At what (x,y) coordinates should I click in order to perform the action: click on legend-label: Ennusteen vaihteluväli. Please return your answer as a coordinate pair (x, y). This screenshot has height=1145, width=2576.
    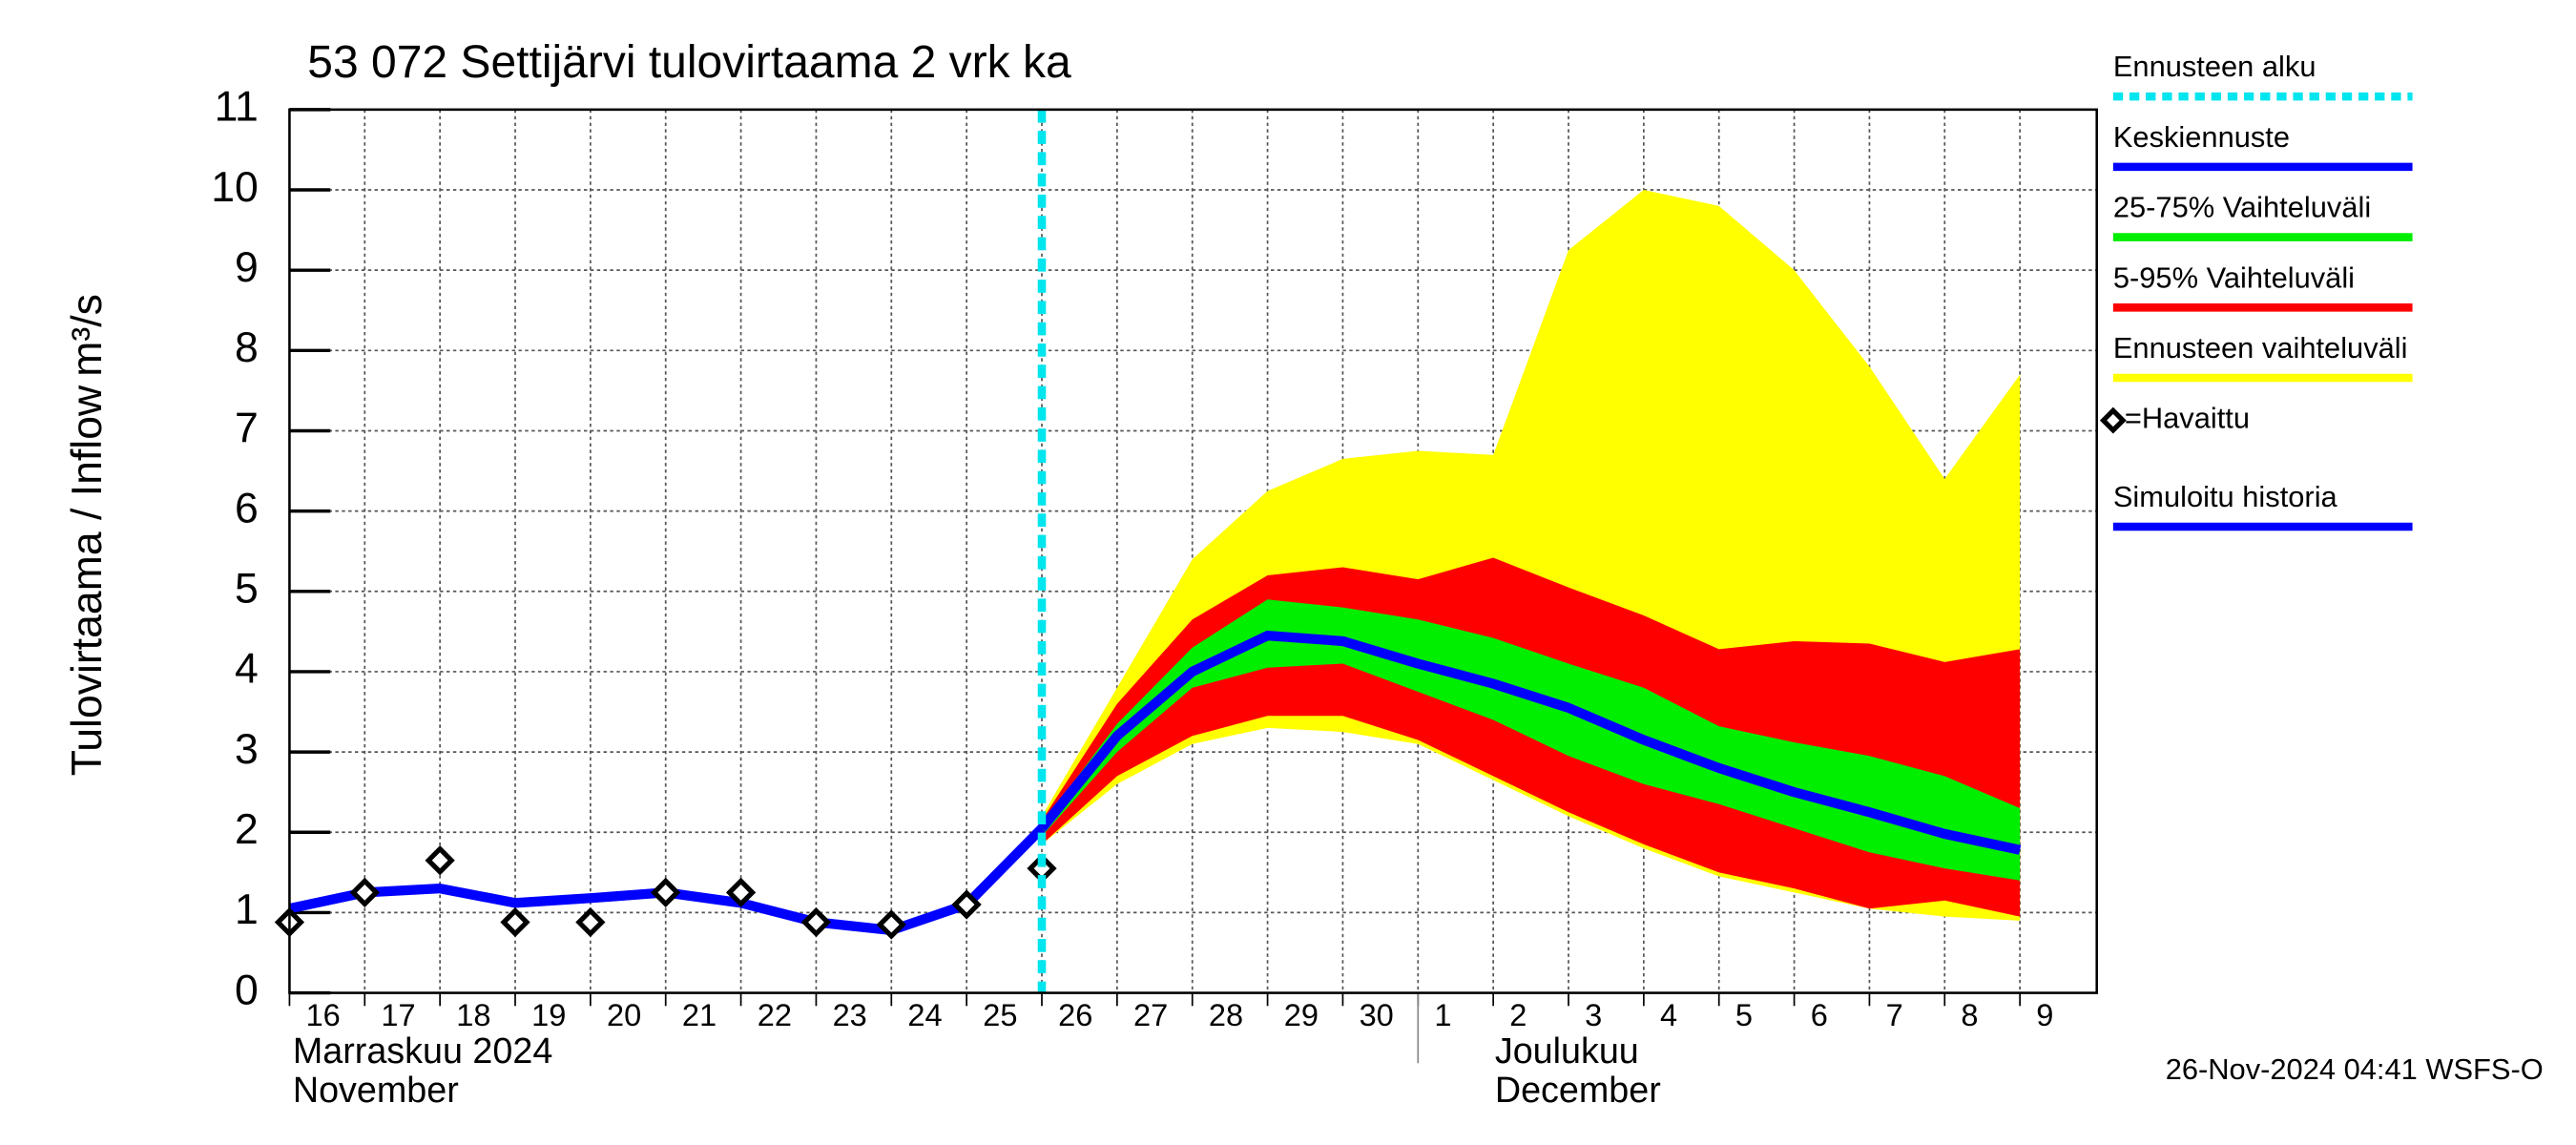
    Looking at the image, I should click on (2260, 348).